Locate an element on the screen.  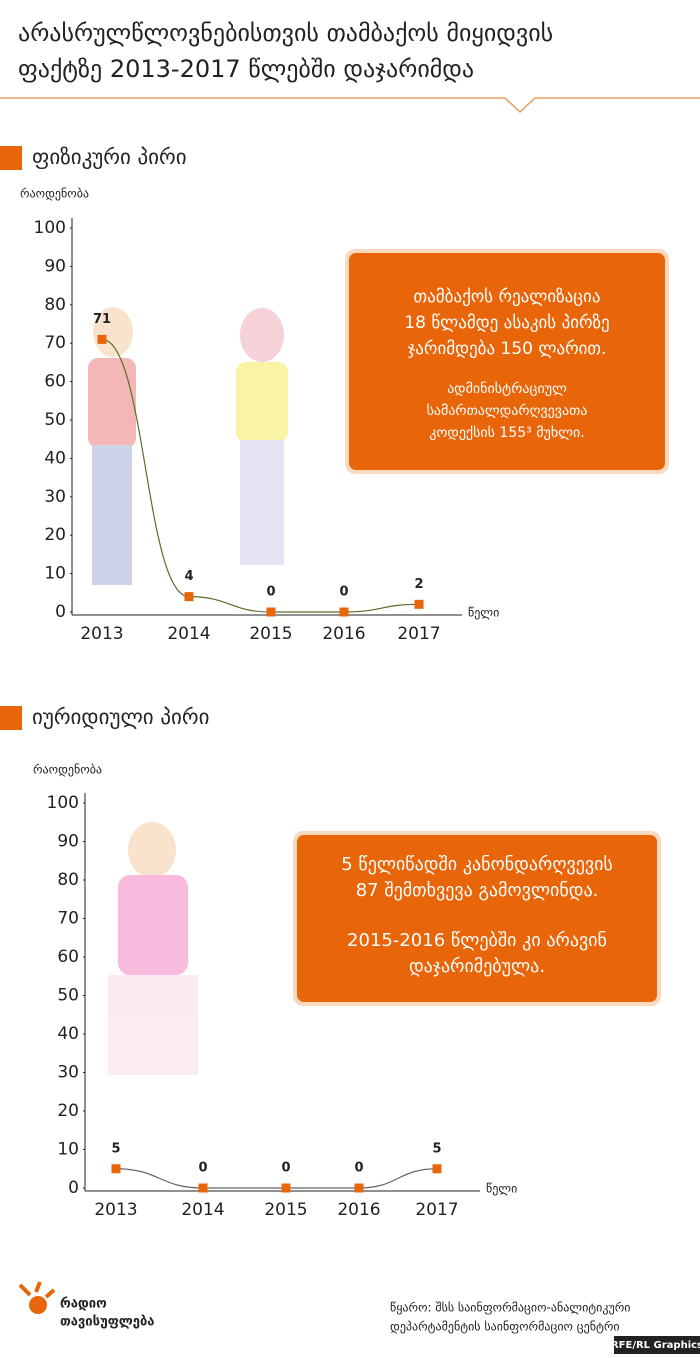
callout-text: ჯარიმდება 150 ლარით. is located at coordinates (507, 349).